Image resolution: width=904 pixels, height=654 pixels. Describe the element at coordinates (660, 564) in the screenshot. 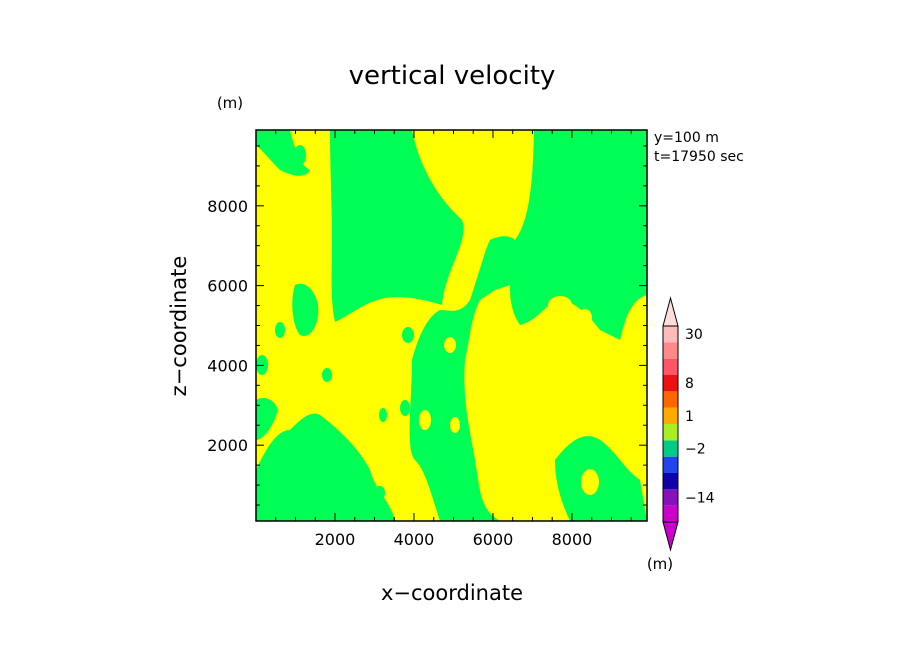

I see `colorbar-unit-label: (m)` at that location.